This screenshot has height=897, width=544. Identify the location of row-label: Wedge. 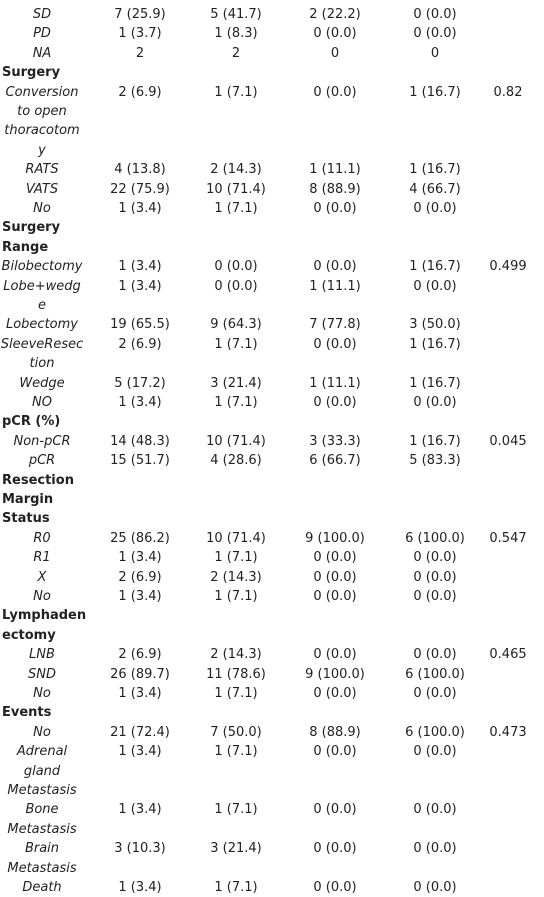
(42, 383).